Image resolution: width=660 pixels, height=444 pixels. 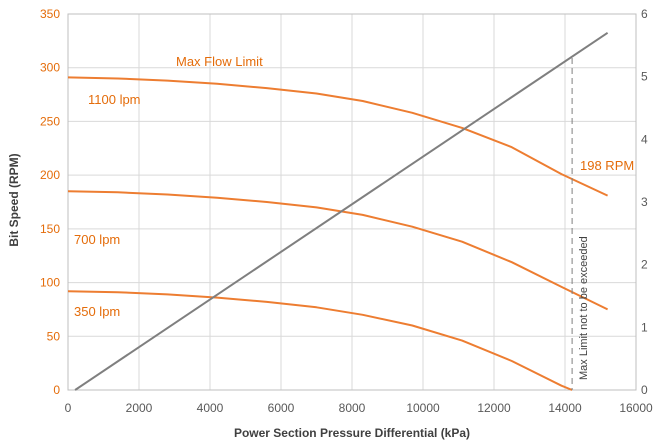 I want to click on x-tick-label: 2000, so click(x=139, y=408).